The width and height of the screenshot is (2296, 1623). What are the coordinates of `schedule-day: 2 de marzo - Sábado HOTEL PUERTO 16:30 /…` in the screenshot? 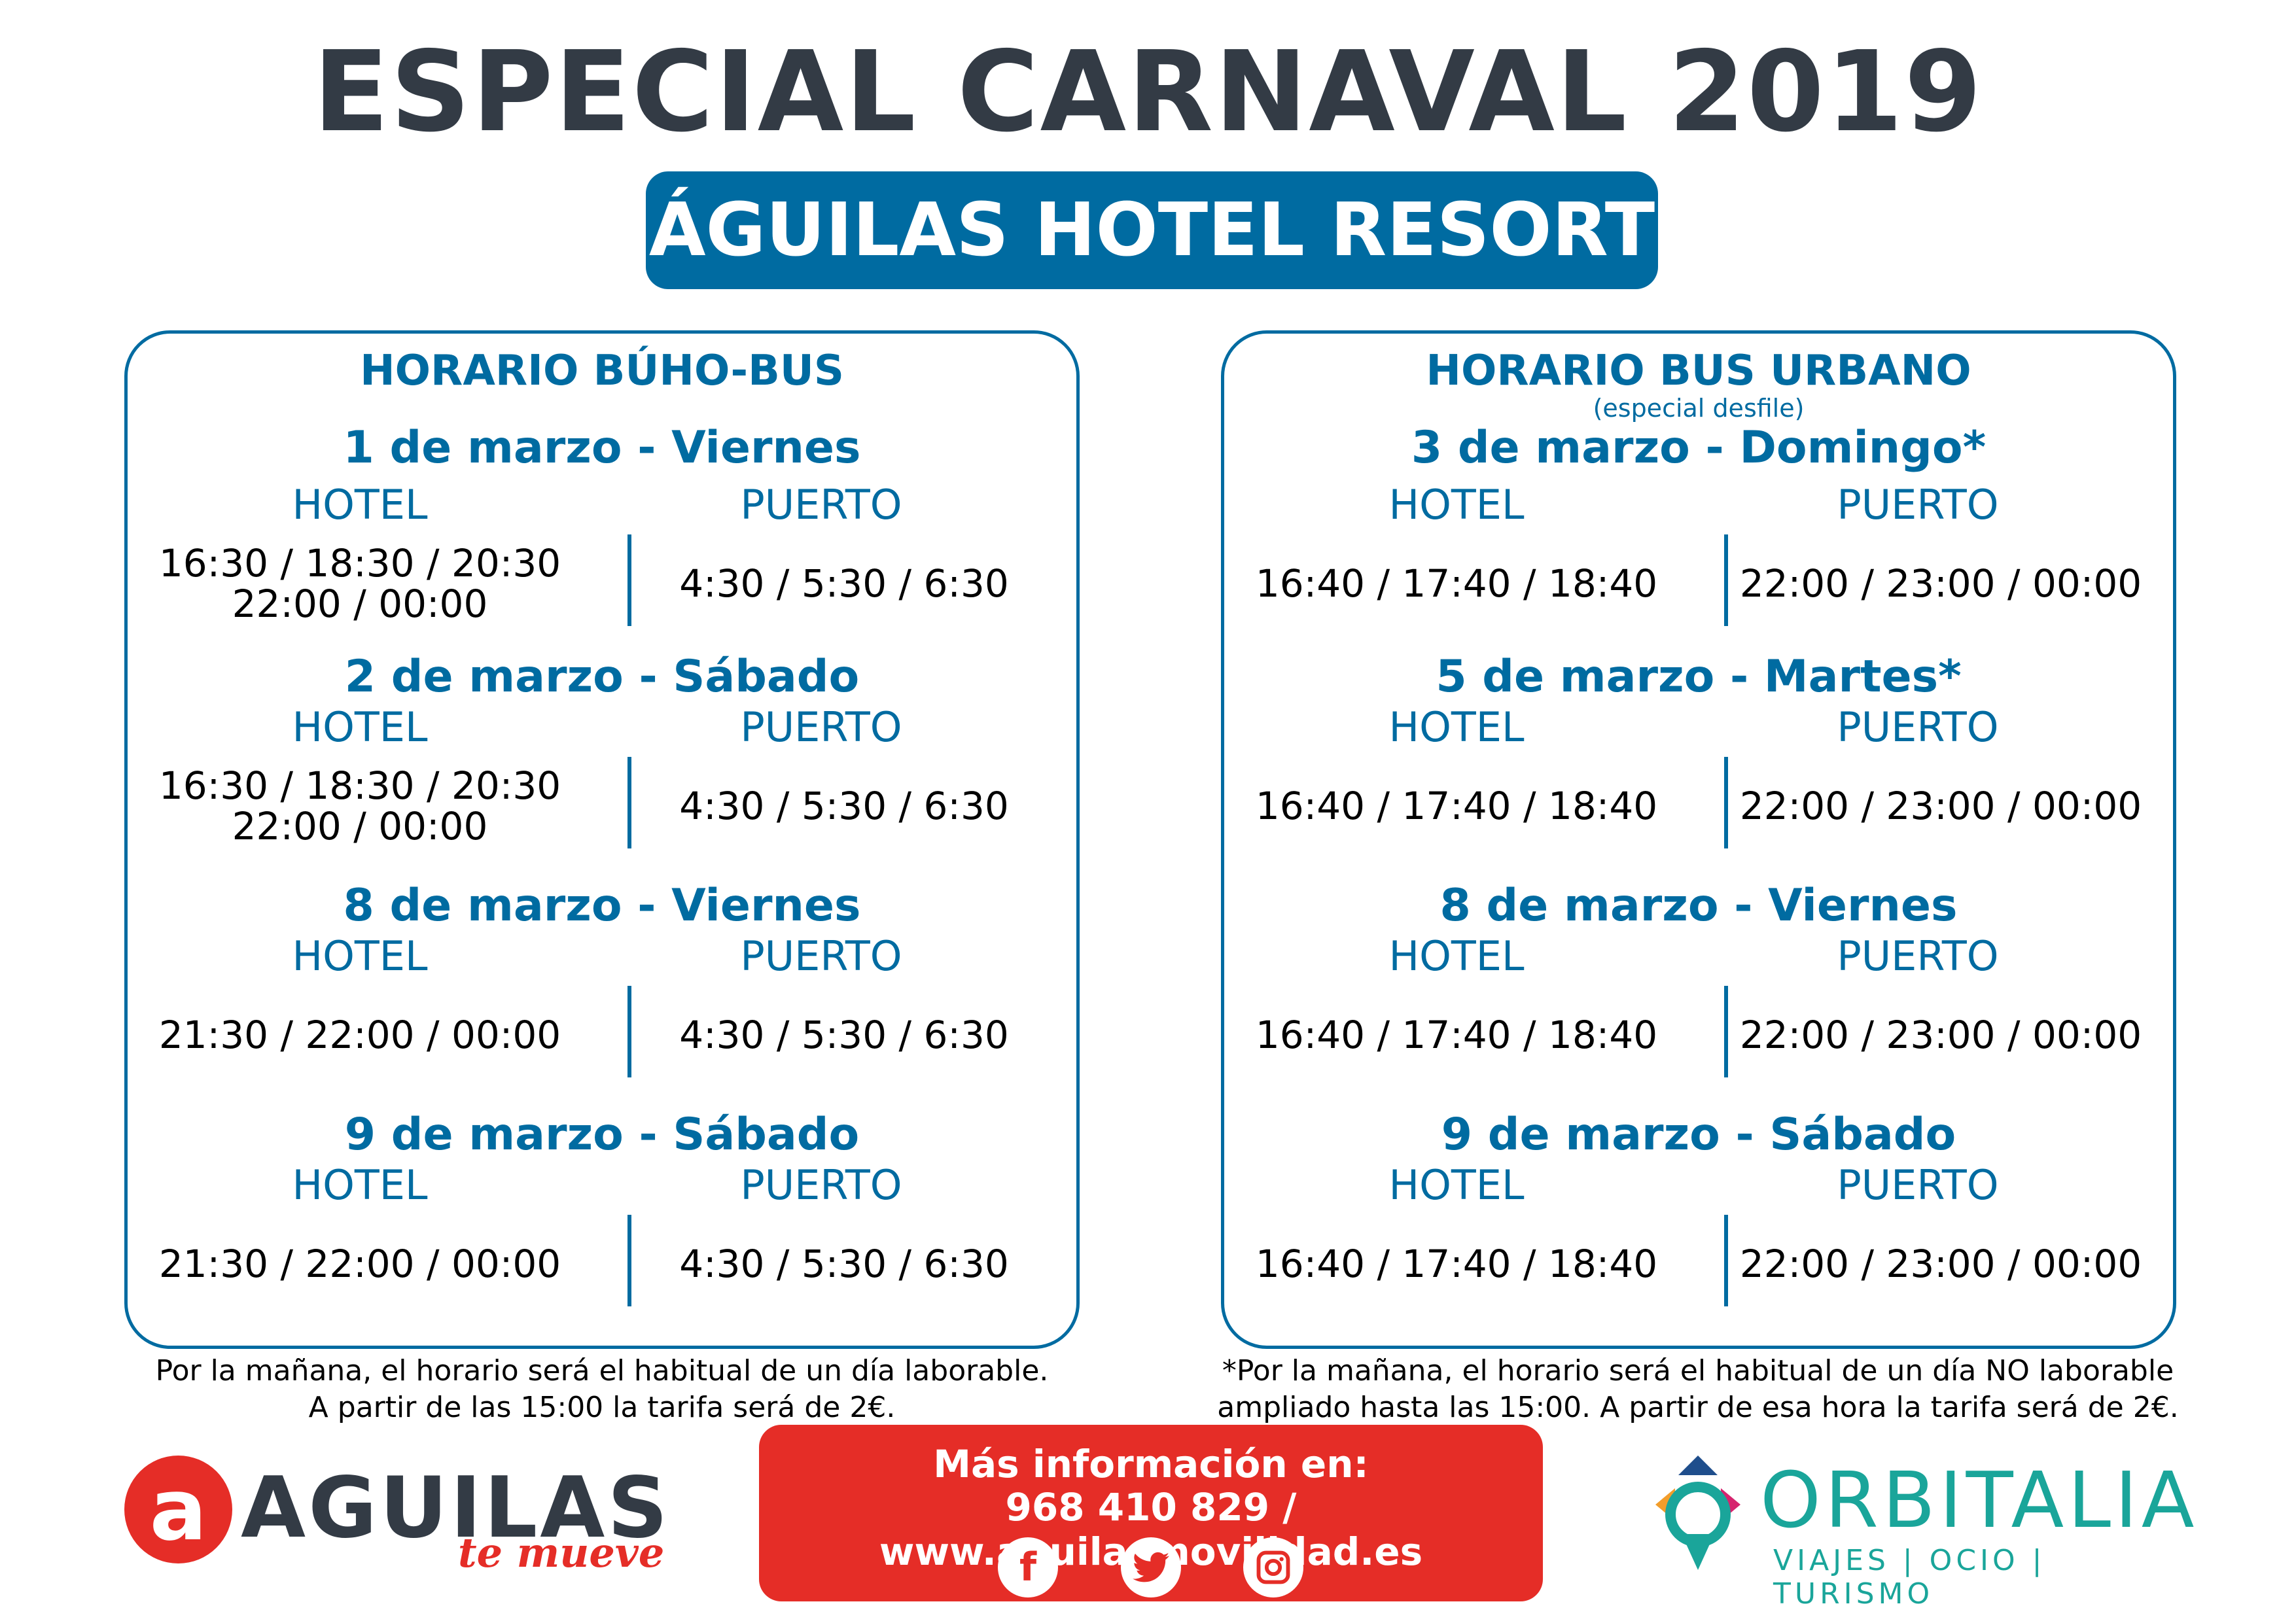 It's located at (602, 752).